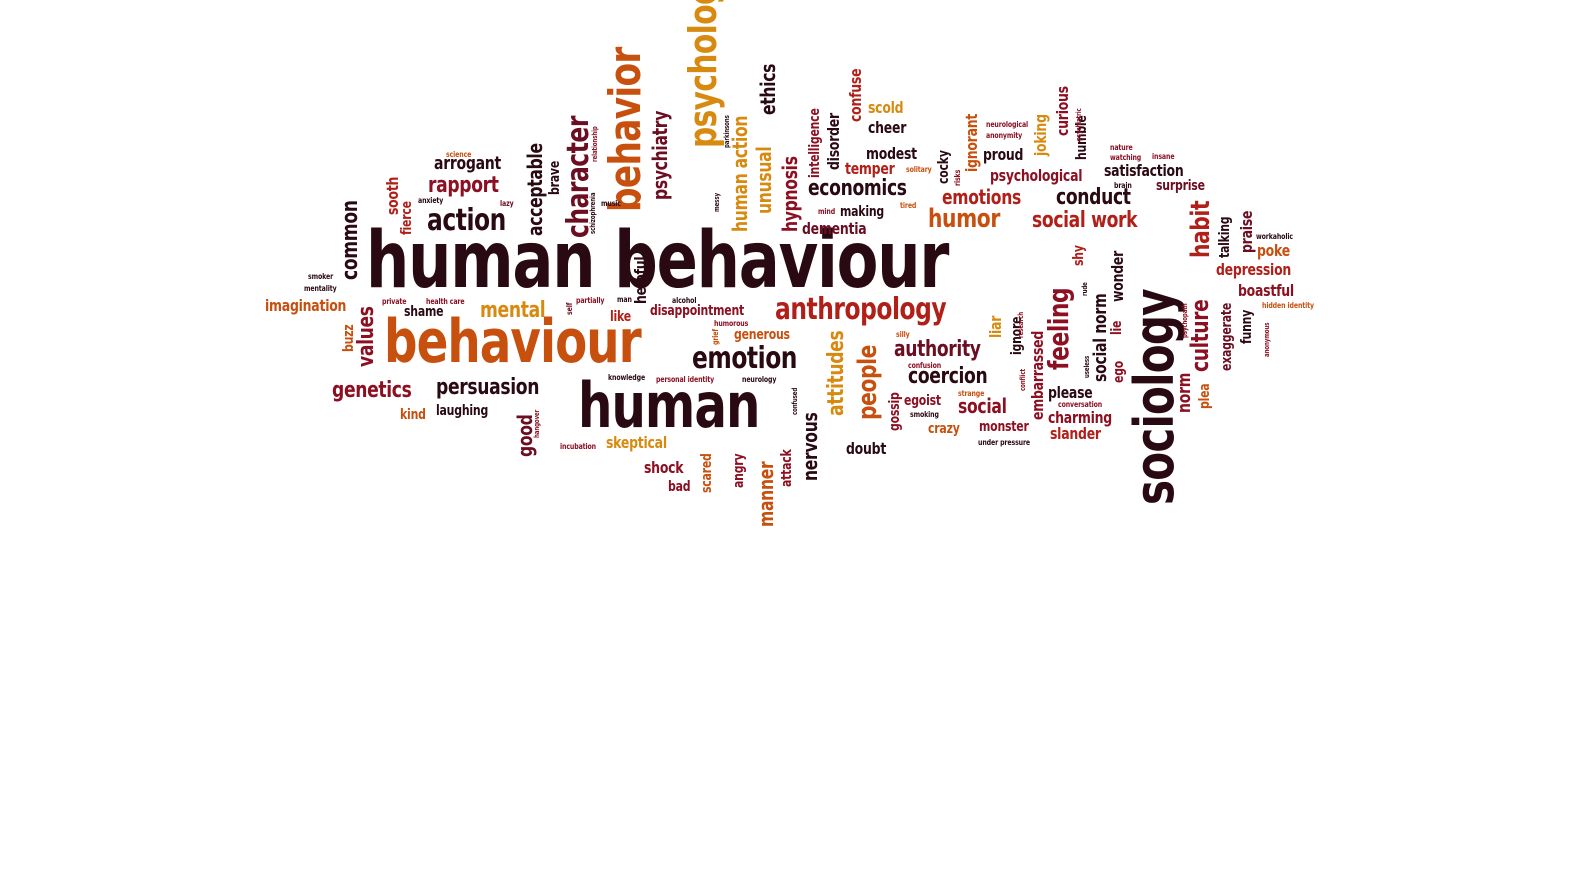 Image resolution: width=1591 pixels, height=895 pixels. I want to click on cloud-word: values, so click(366, 336).